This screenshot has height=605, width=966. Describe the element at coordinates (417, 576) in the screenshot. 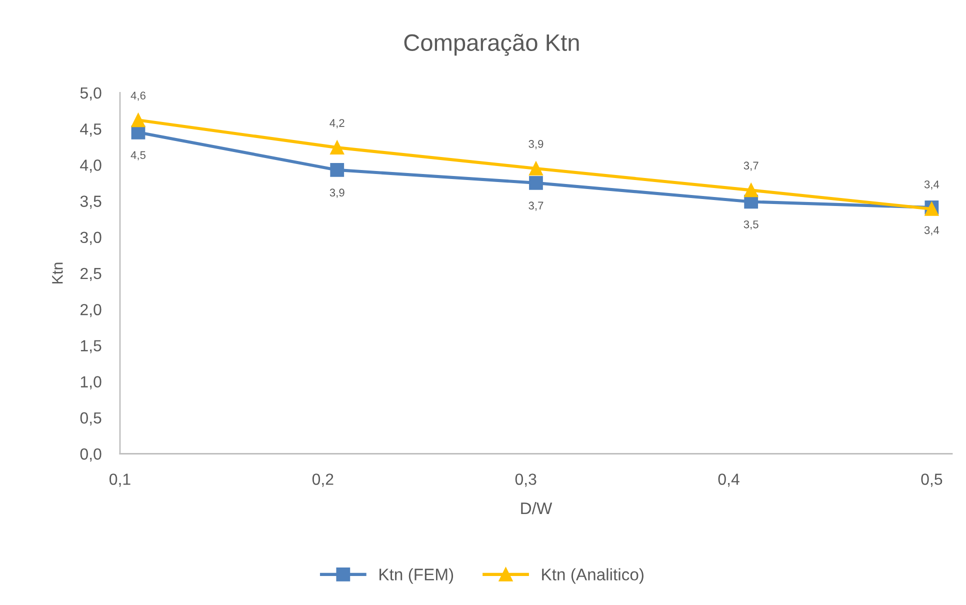

I see `legend-label: Ktn (FEM)` at that location.